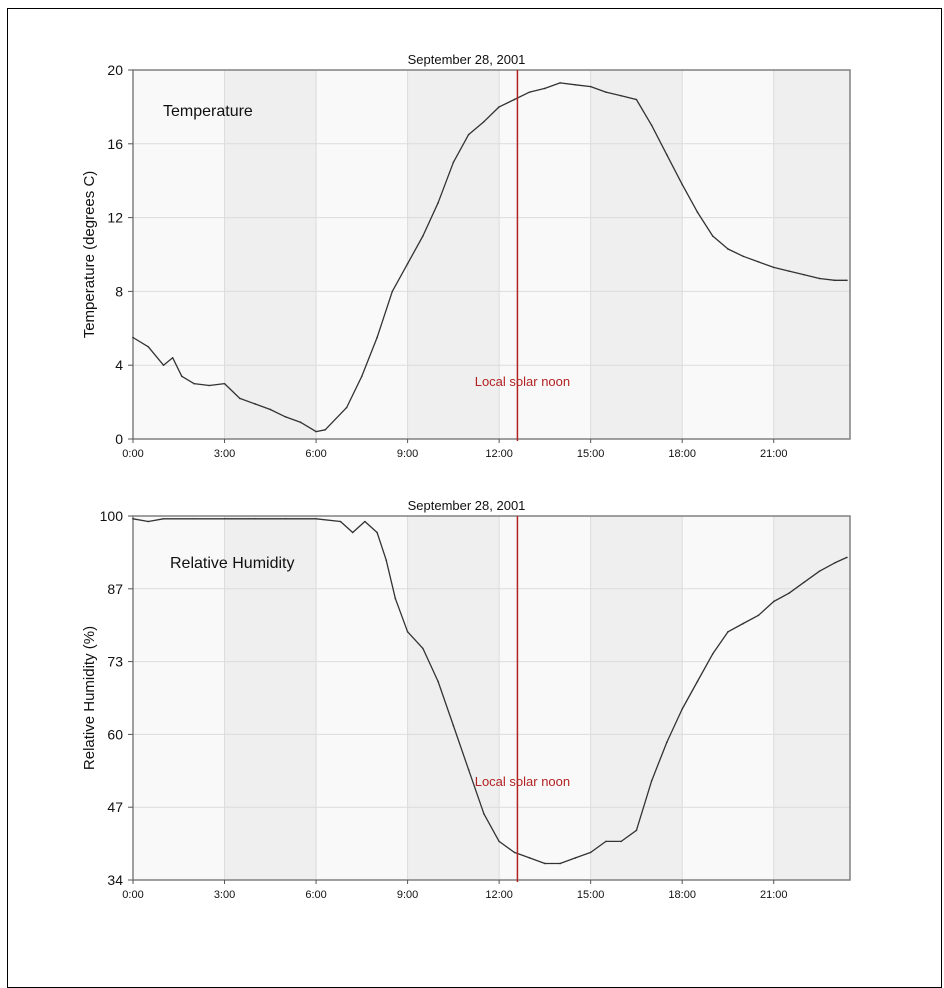 Image resolution: width=944 pixels, height=988 pixels. What do you see at coordinates (407, 895) in the screenshot?
I see `x-tick-label: 9:00` at bounding box center [407, 895].